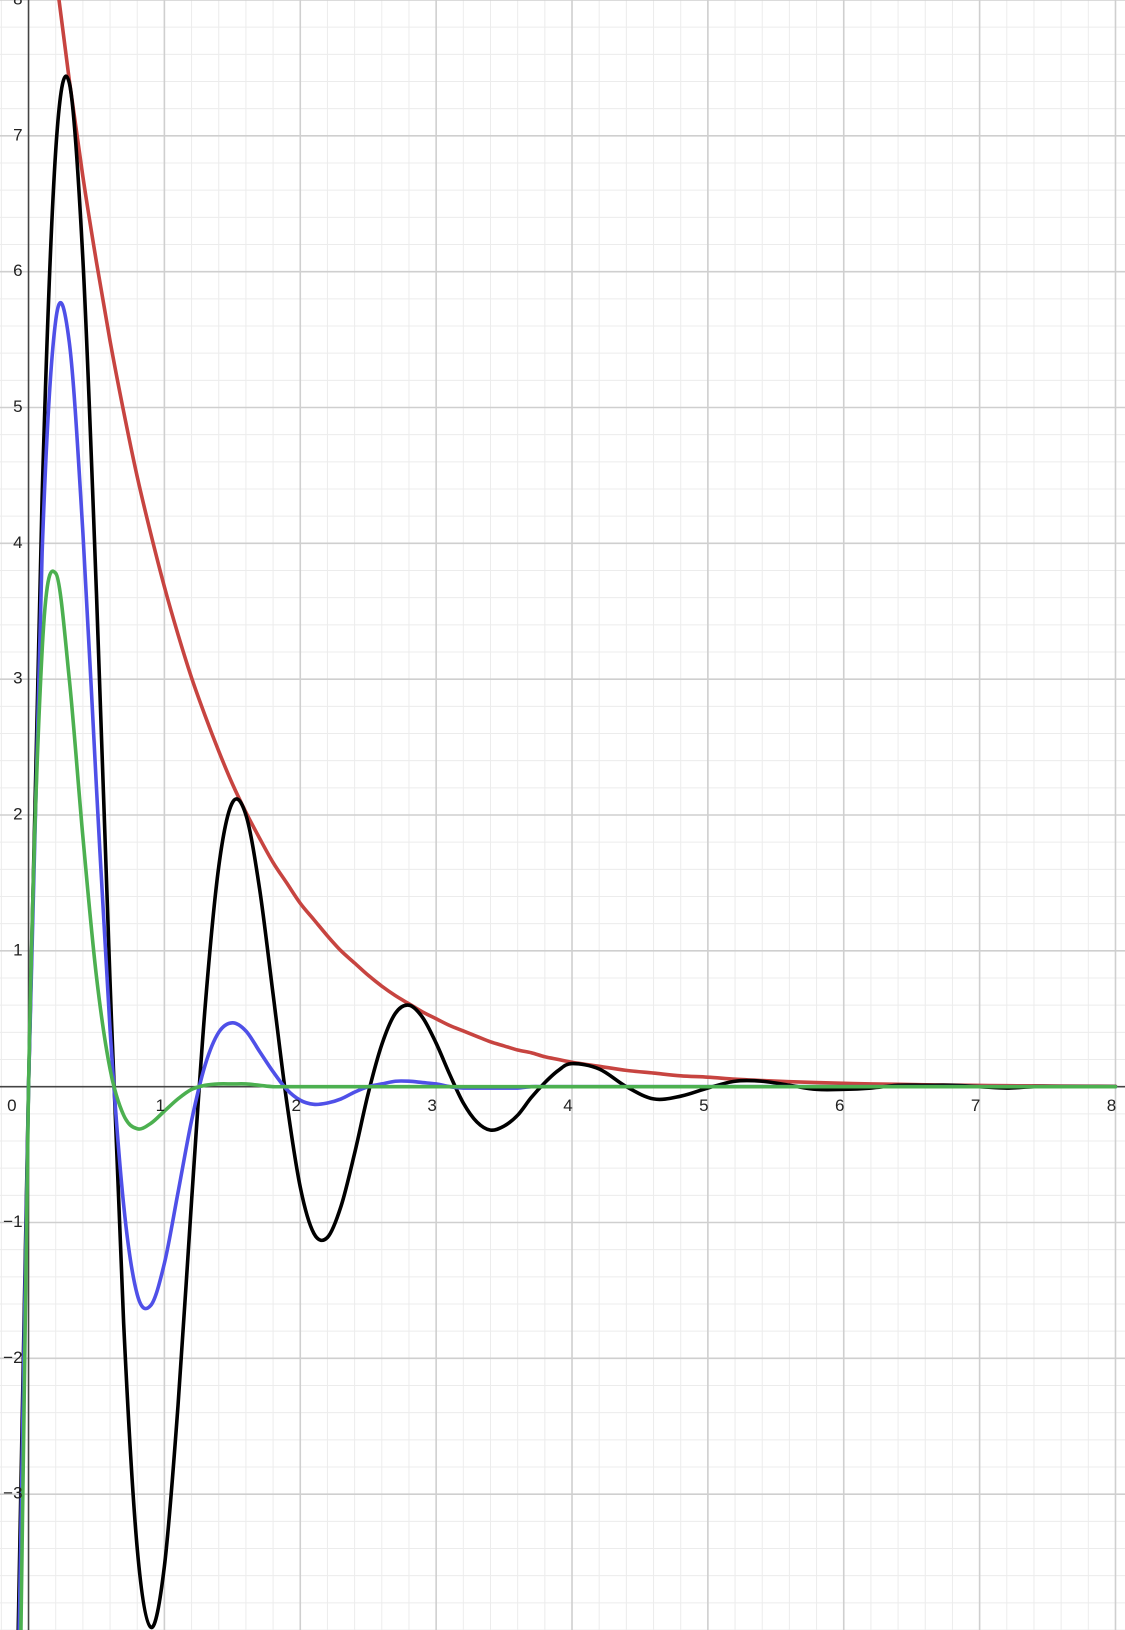 The image size is (1125, 1630). What do you see at coordinates (12, 1357) in the screenshot?
I see `y-tick-label: −2` at bounding box center [12, 1357].